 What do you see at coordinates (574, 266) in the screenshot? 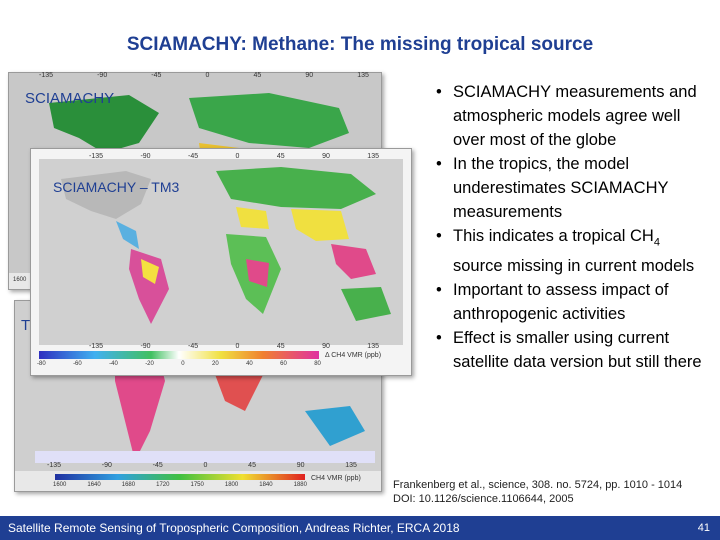
I see `bullet-text-tail: source missing in current models` at bounding box center [574, 266].